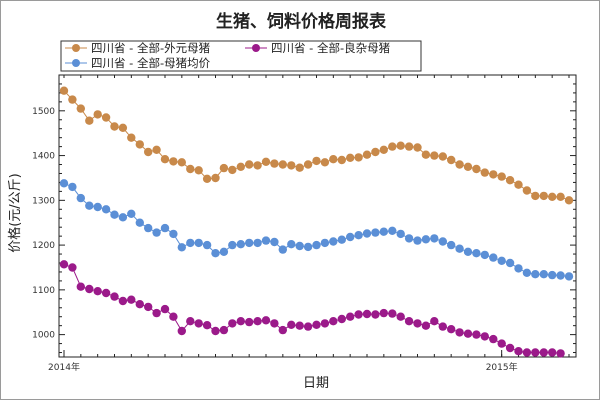 Image resolution: width=600 pixels, height=401 pixels. What do you see at coordinates (138, 63) in the screenshot?
I see `legend-entry-series-2: 四川省 - 全部-母猪均价` at bounding box center [138, 63].